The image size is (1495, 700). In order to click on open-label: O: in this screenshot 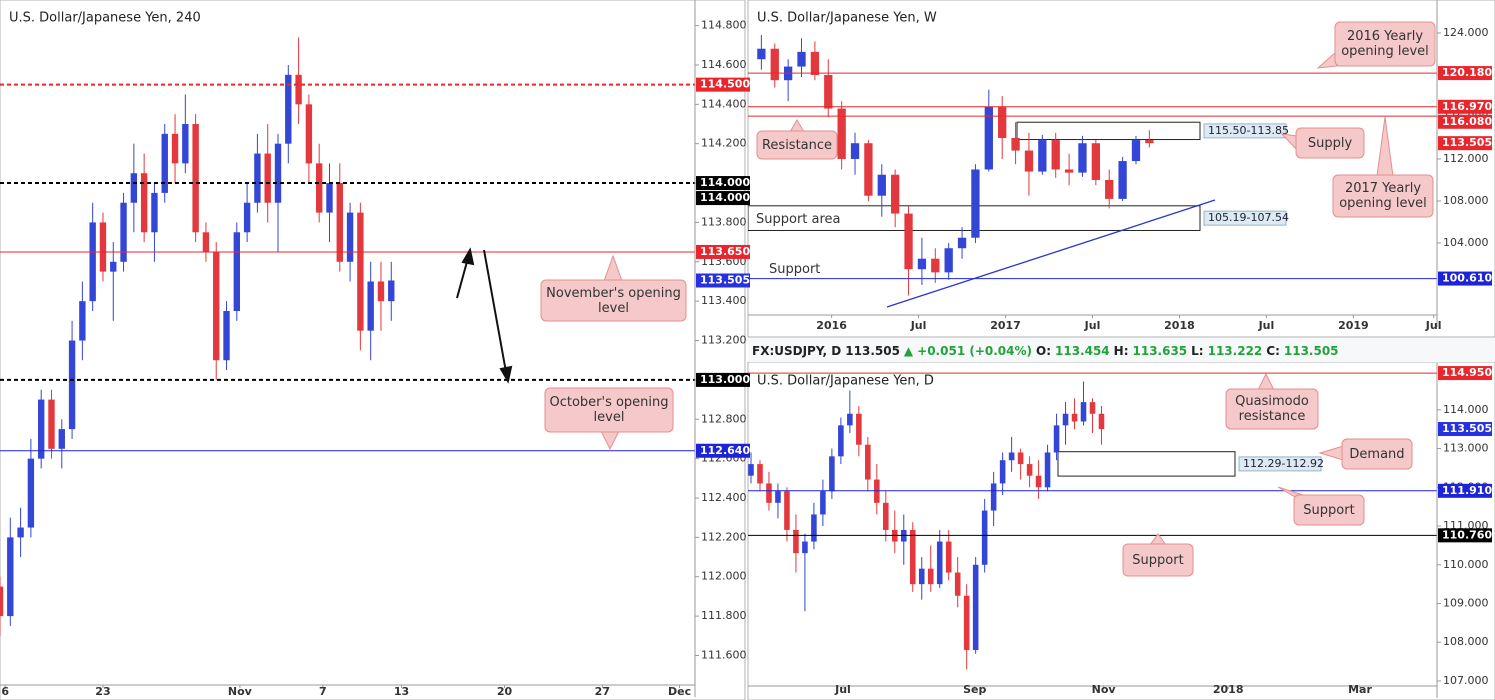, I will do `click(1043, 351)`.